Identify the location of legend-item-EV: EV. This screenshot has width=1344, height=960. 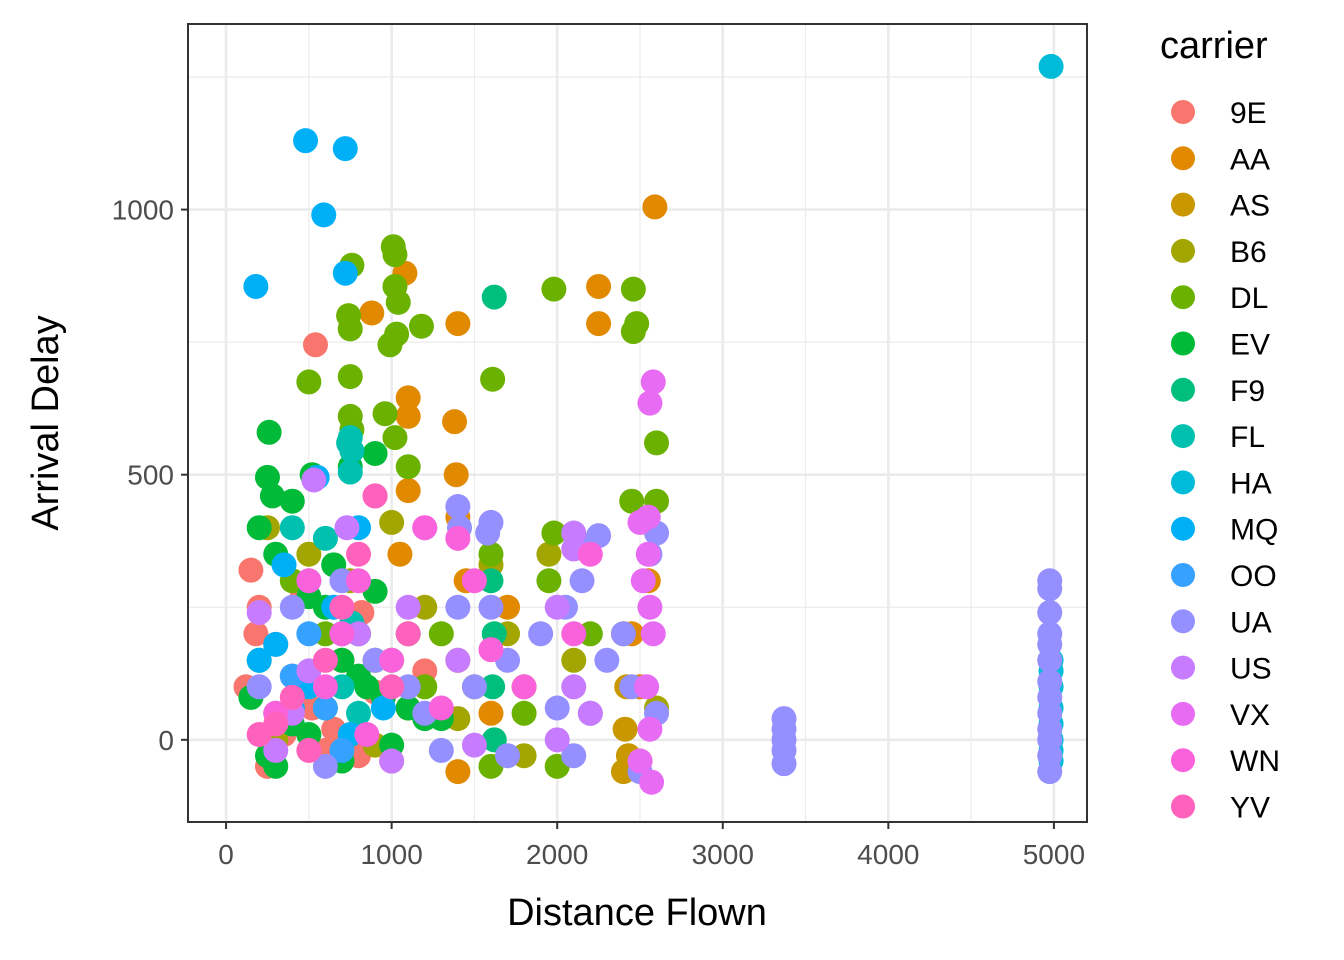
(1220, 345).